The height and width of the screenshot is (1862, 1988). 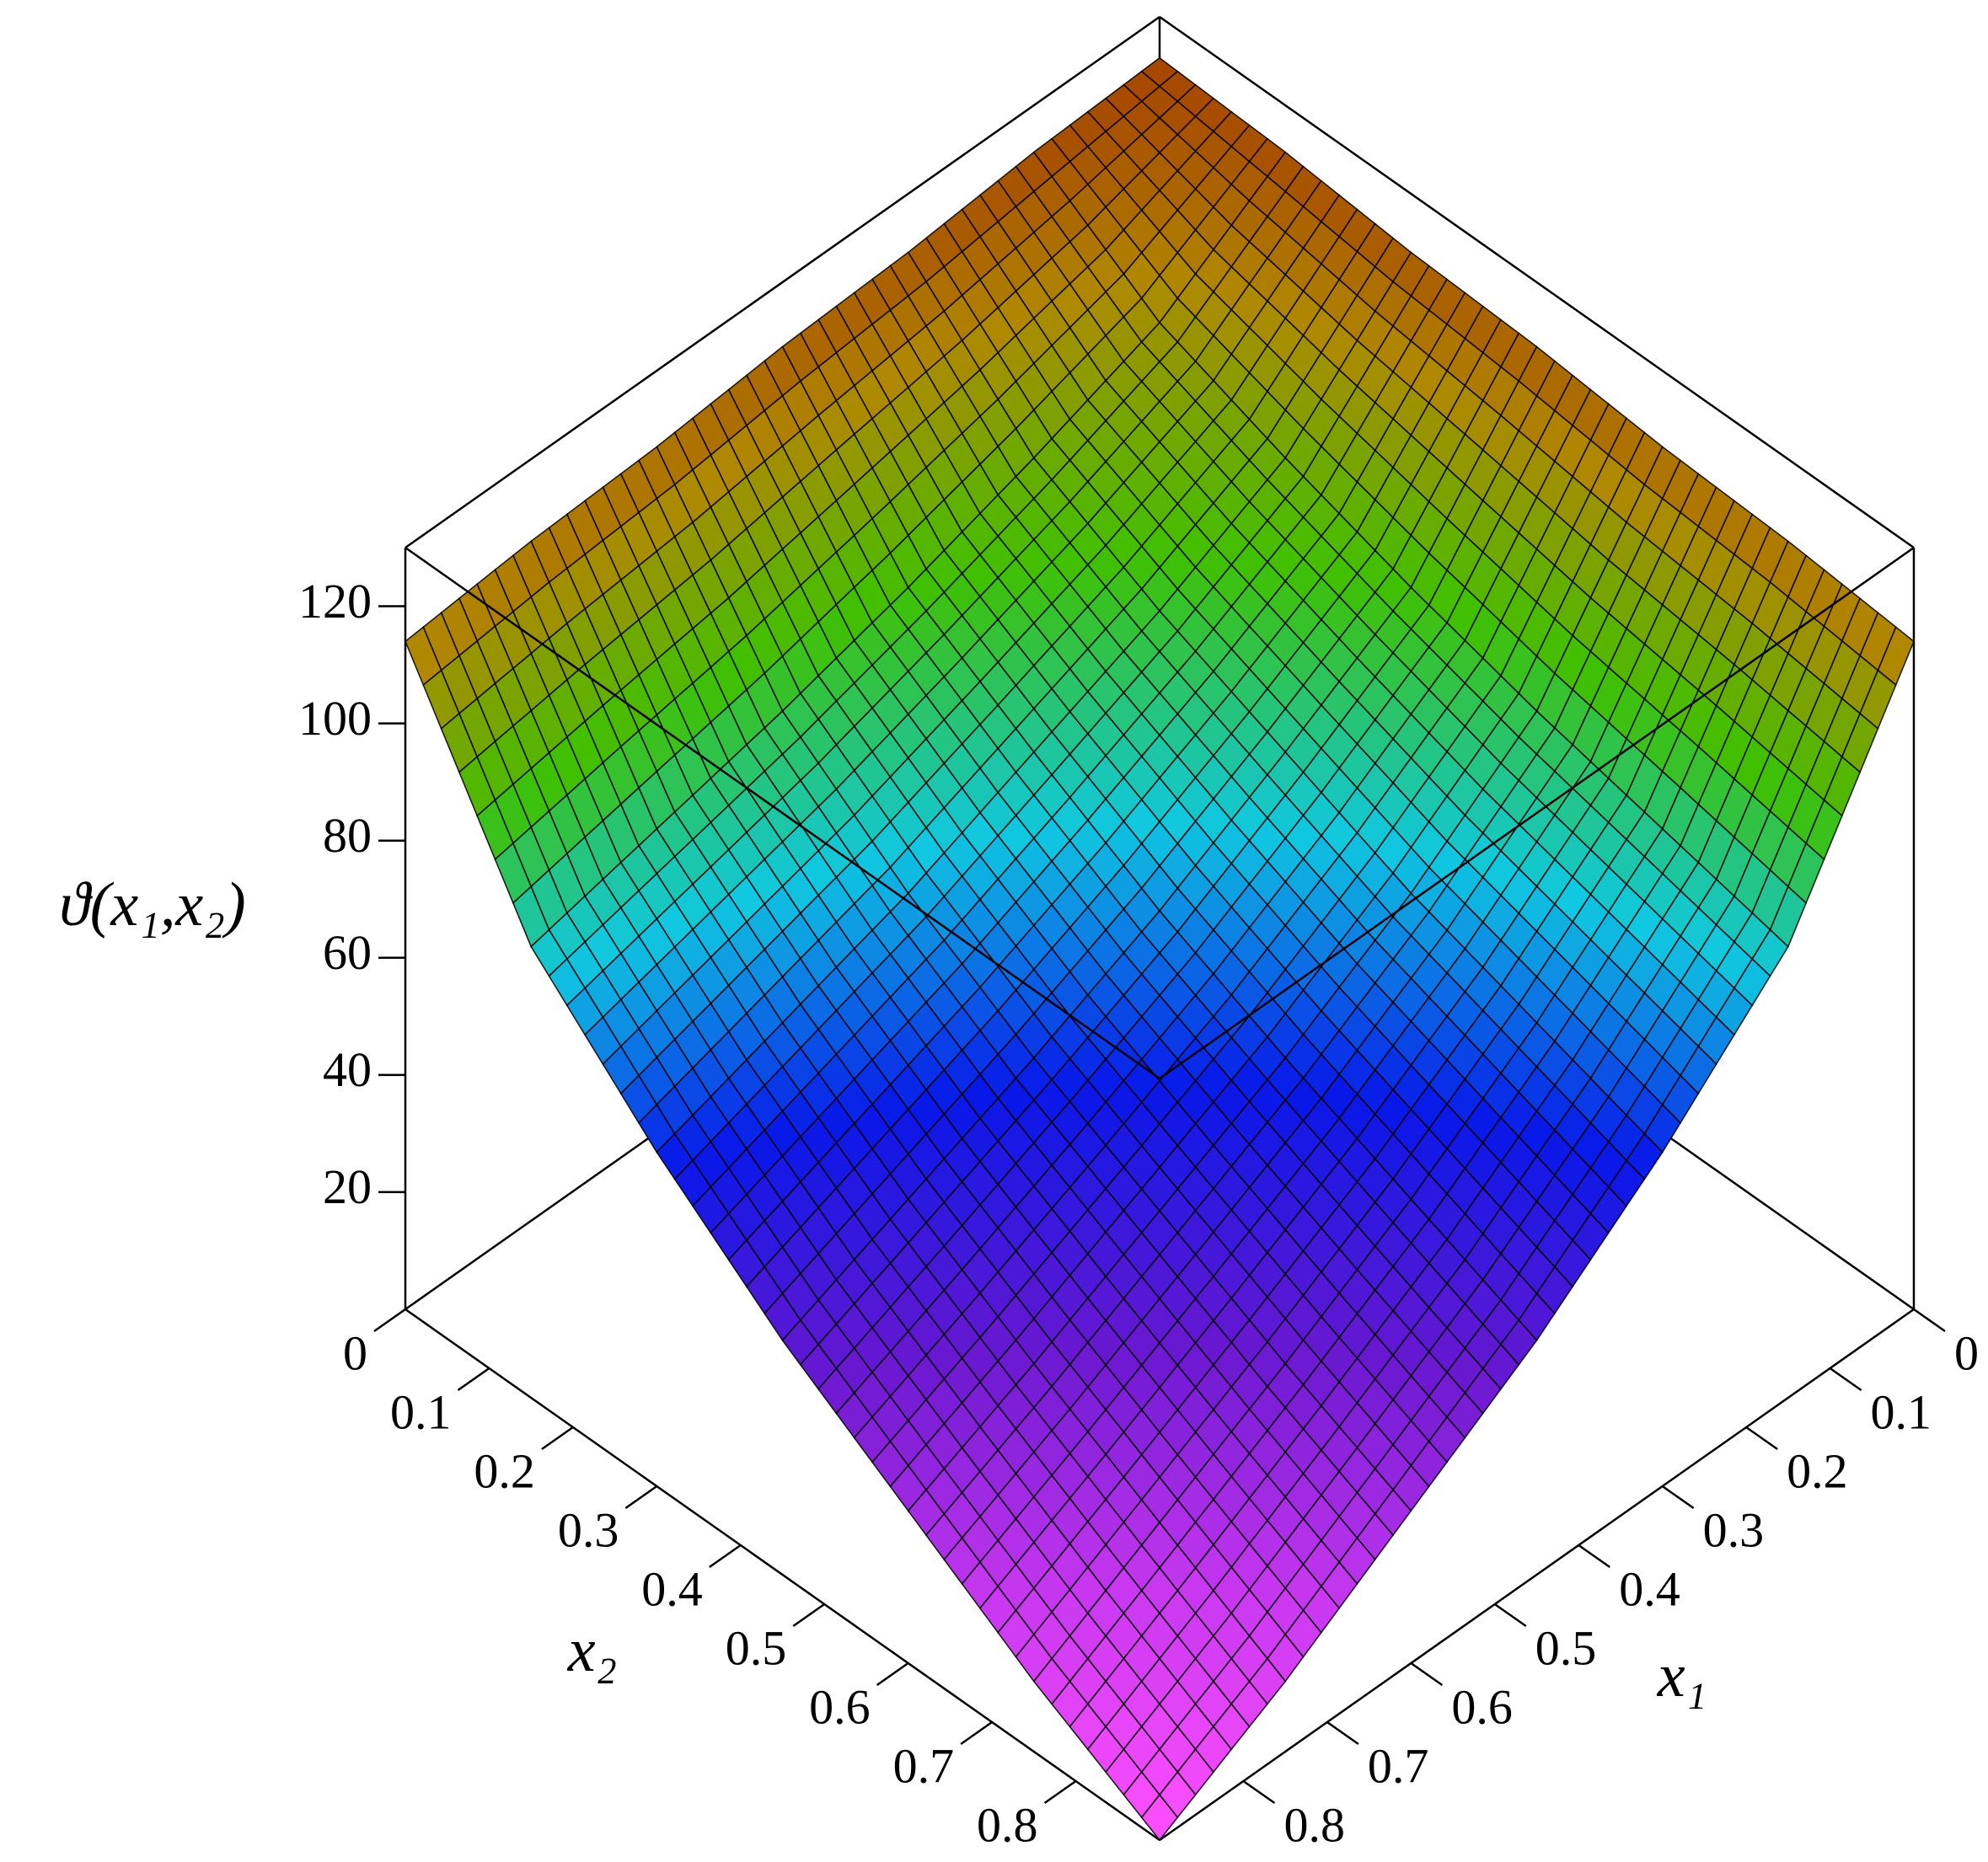 What do you see at coordinates (1967, 1352) in the screenshot?
I see `x1-tick-label: 0` at bounding box center [1967, 1352].